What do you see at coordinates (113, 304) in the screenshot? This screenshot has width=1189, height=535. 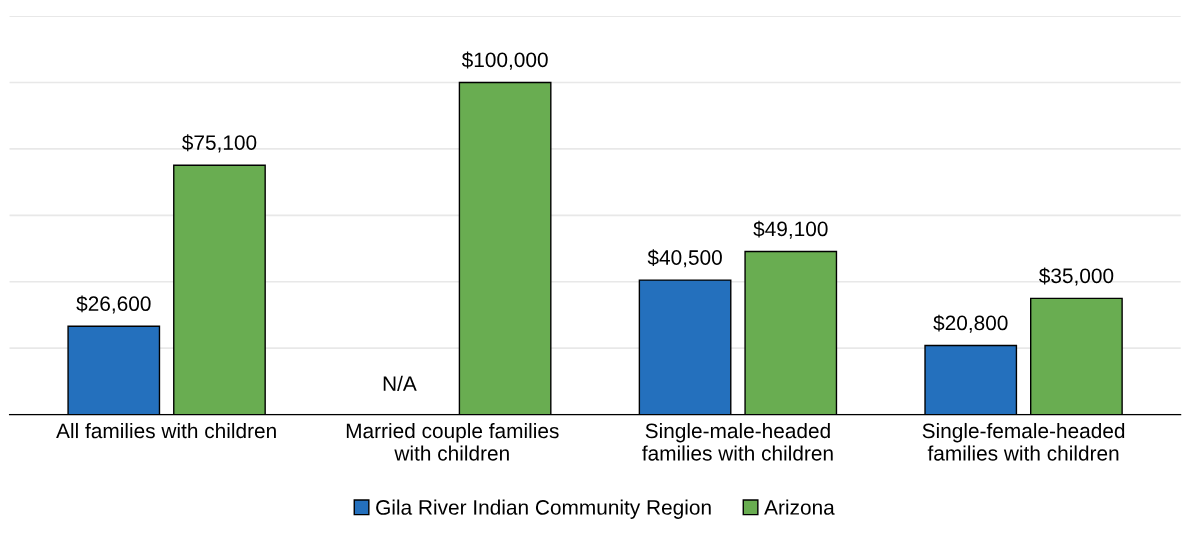 I see `data-label: $26,600` at bounding box center [113, 304].